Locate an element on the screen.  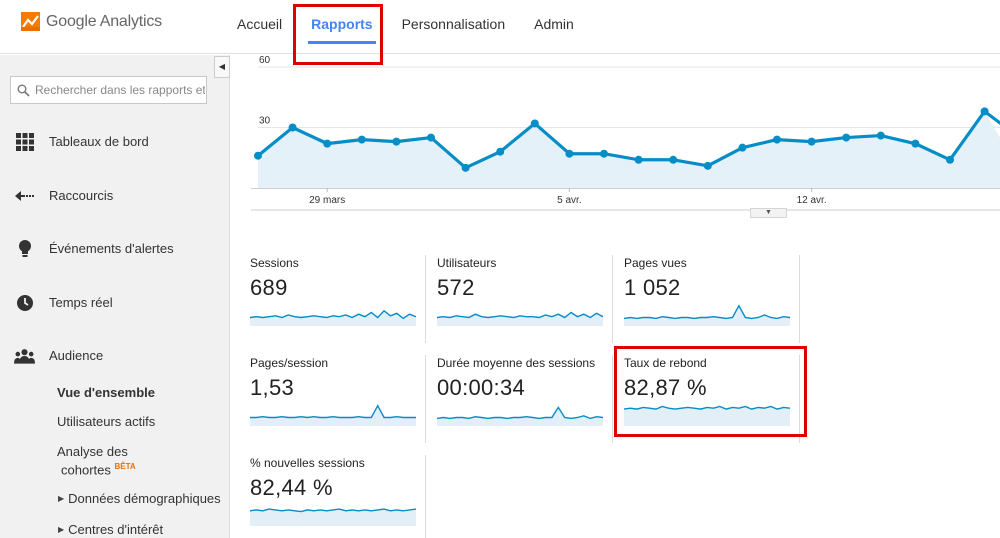
search-input is located at coordinates (120, 90).